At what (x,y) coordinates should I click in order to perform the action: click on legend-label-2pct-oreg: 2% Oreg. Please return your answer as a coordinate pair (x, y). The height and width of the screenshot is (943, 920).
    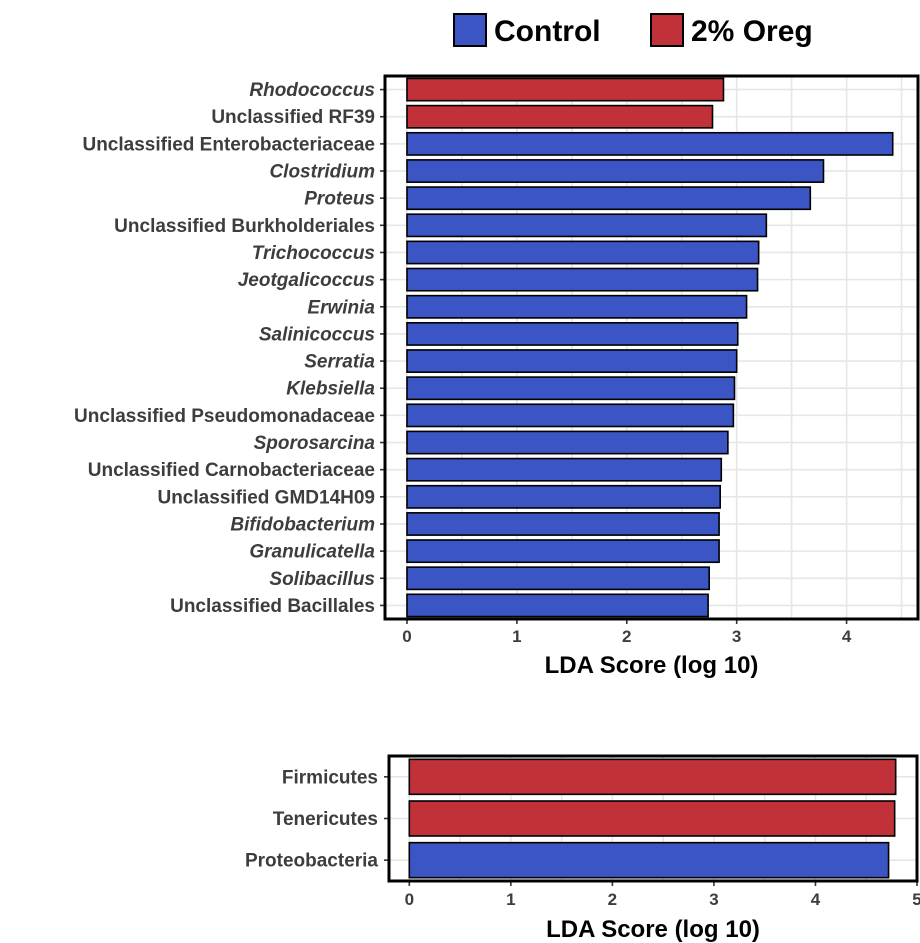
    Looking at the image, I should click on (752, 31).